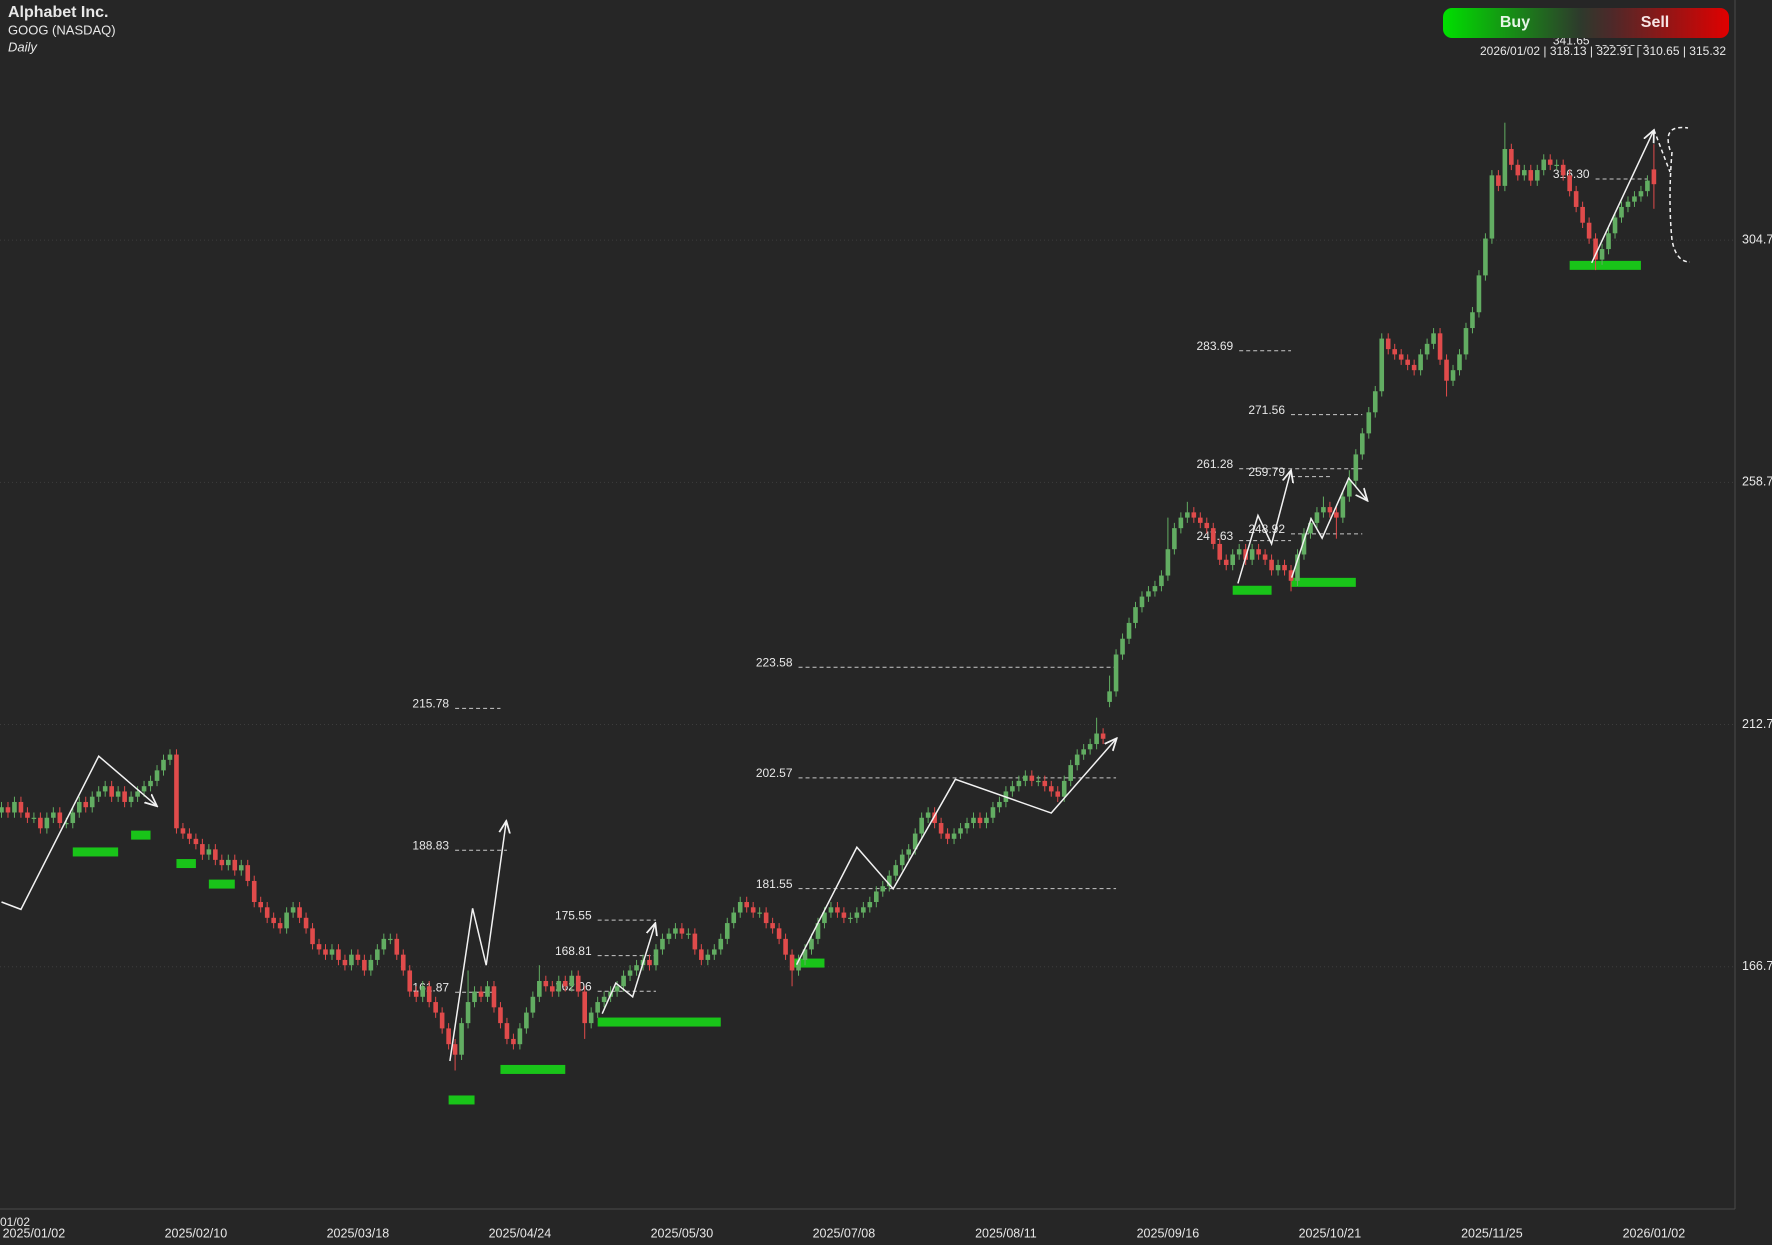 This screenshot has width=1772, height=1245. What do you see at coordinates (23, 46) in the screenshot?
I see `interval-label: Daily` at bounding box center [23, 46].